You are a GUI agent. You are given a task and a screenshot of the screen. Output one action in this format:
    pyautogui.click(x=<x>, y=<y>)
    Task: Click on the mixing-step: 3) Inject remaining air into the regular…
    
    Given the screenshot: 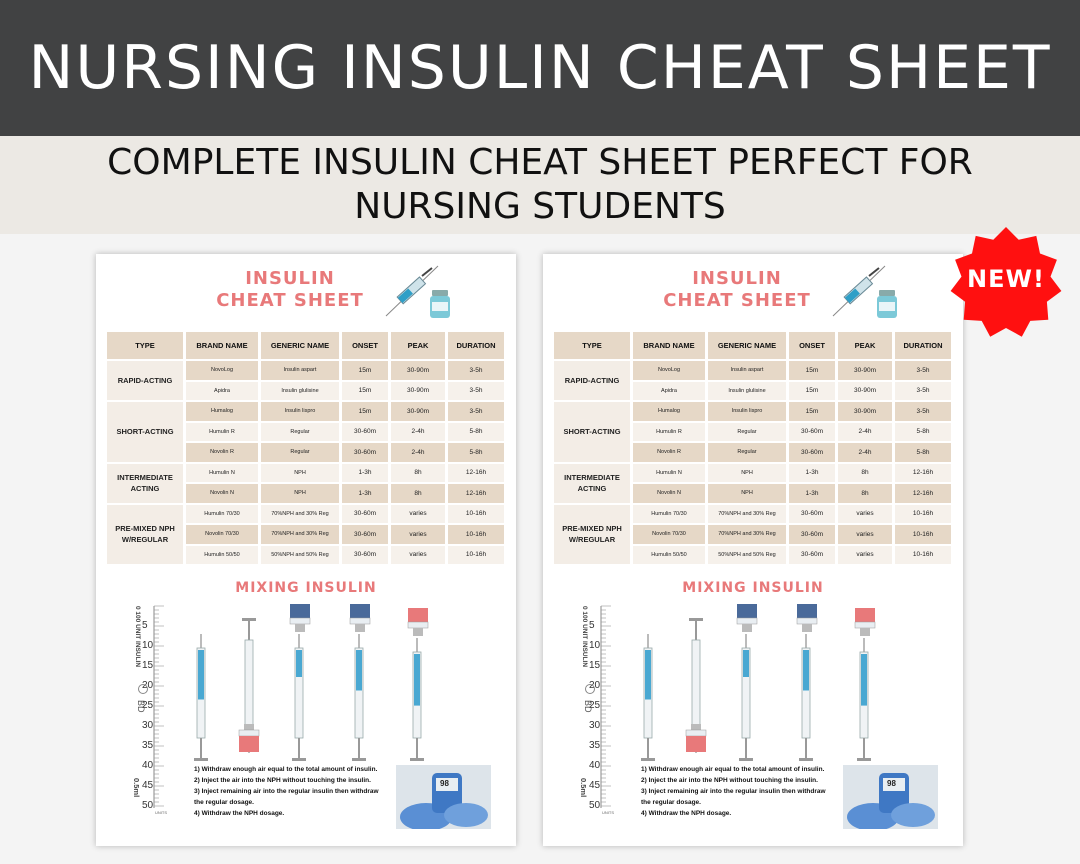 What is the action you would take?
    pyautogui.click(x=733, y=791)
    